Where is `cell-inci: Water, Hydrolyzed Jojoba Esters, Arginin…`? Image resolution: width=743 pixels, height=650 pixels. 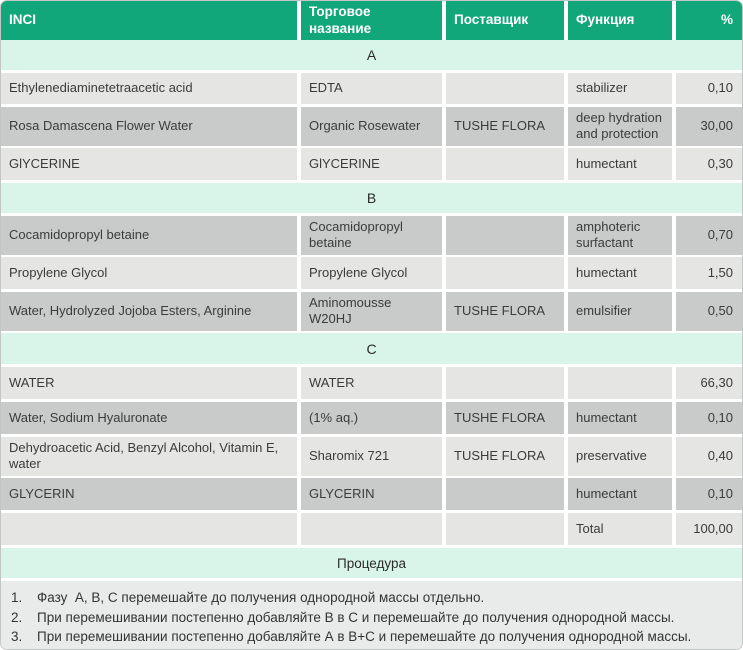
cell-inci: Water, Hydrolyzed Jojoba Esters, Arginin… is located at coordinates (149, 311).